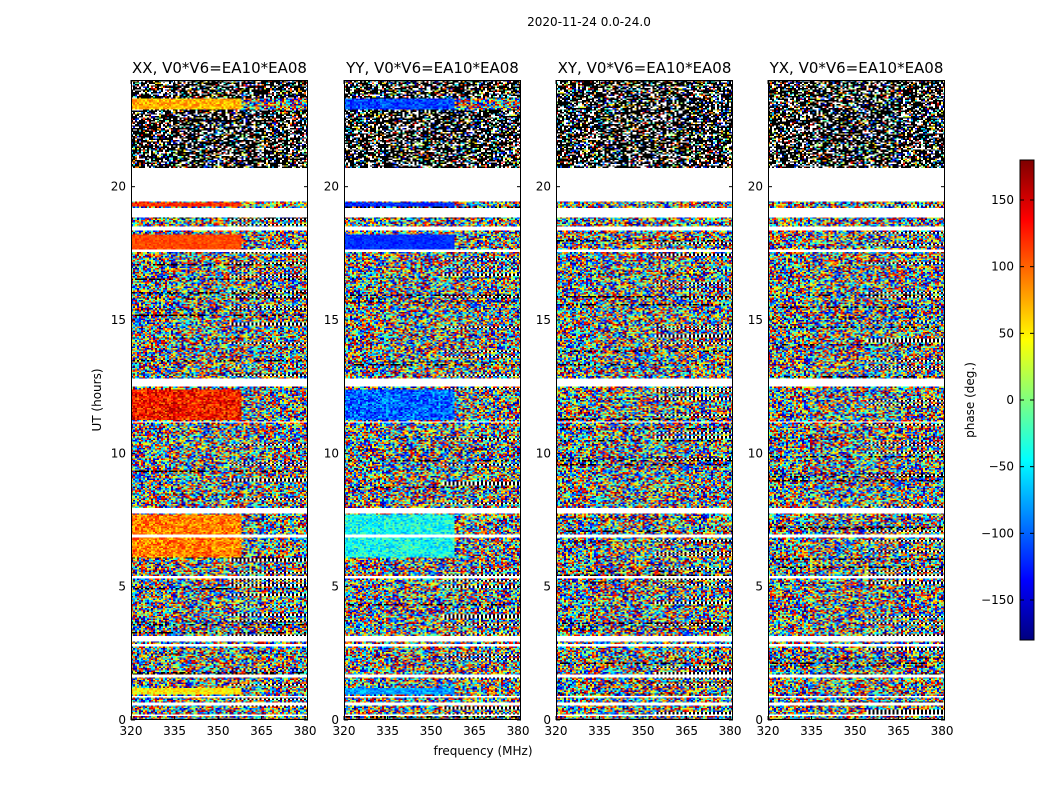 The width and height of the screenshot is (1050, 800). Describe the element at coordinates (219, 68) in the screenshot. I see `panel-title-0: XX, V0*V6=EA10*EA08` at that location.